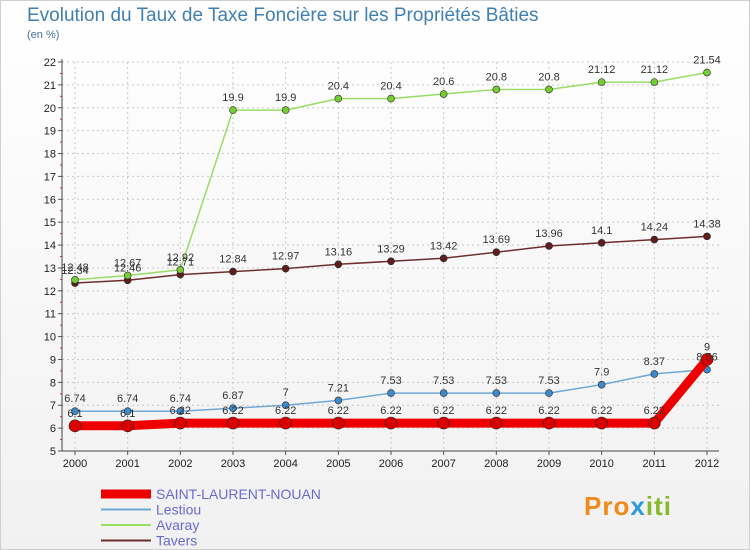  I want to click on data-label: 12.46, so click(128, 268).